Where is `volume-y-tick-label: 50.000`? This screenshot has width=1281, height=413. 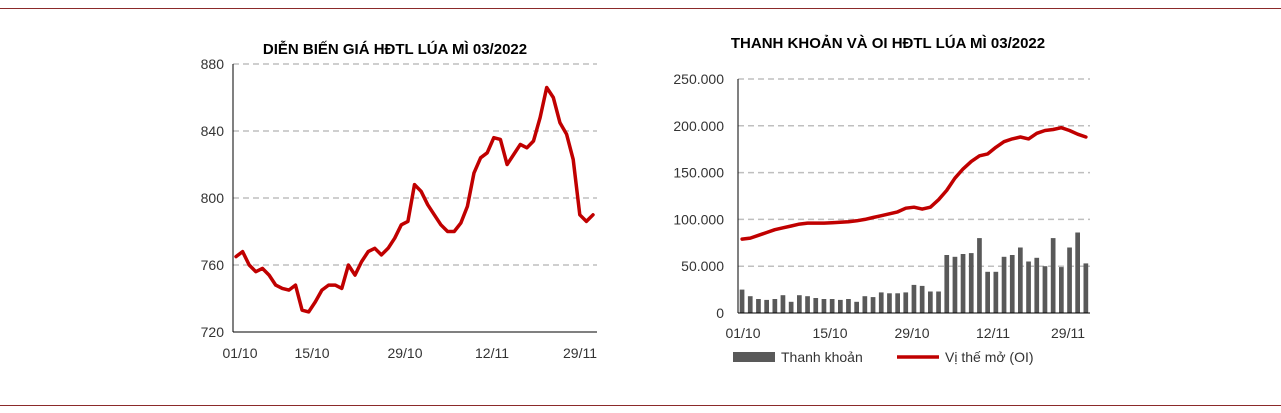 volume-y-tick-label: 50.000 is located at coordinates (702, 266).